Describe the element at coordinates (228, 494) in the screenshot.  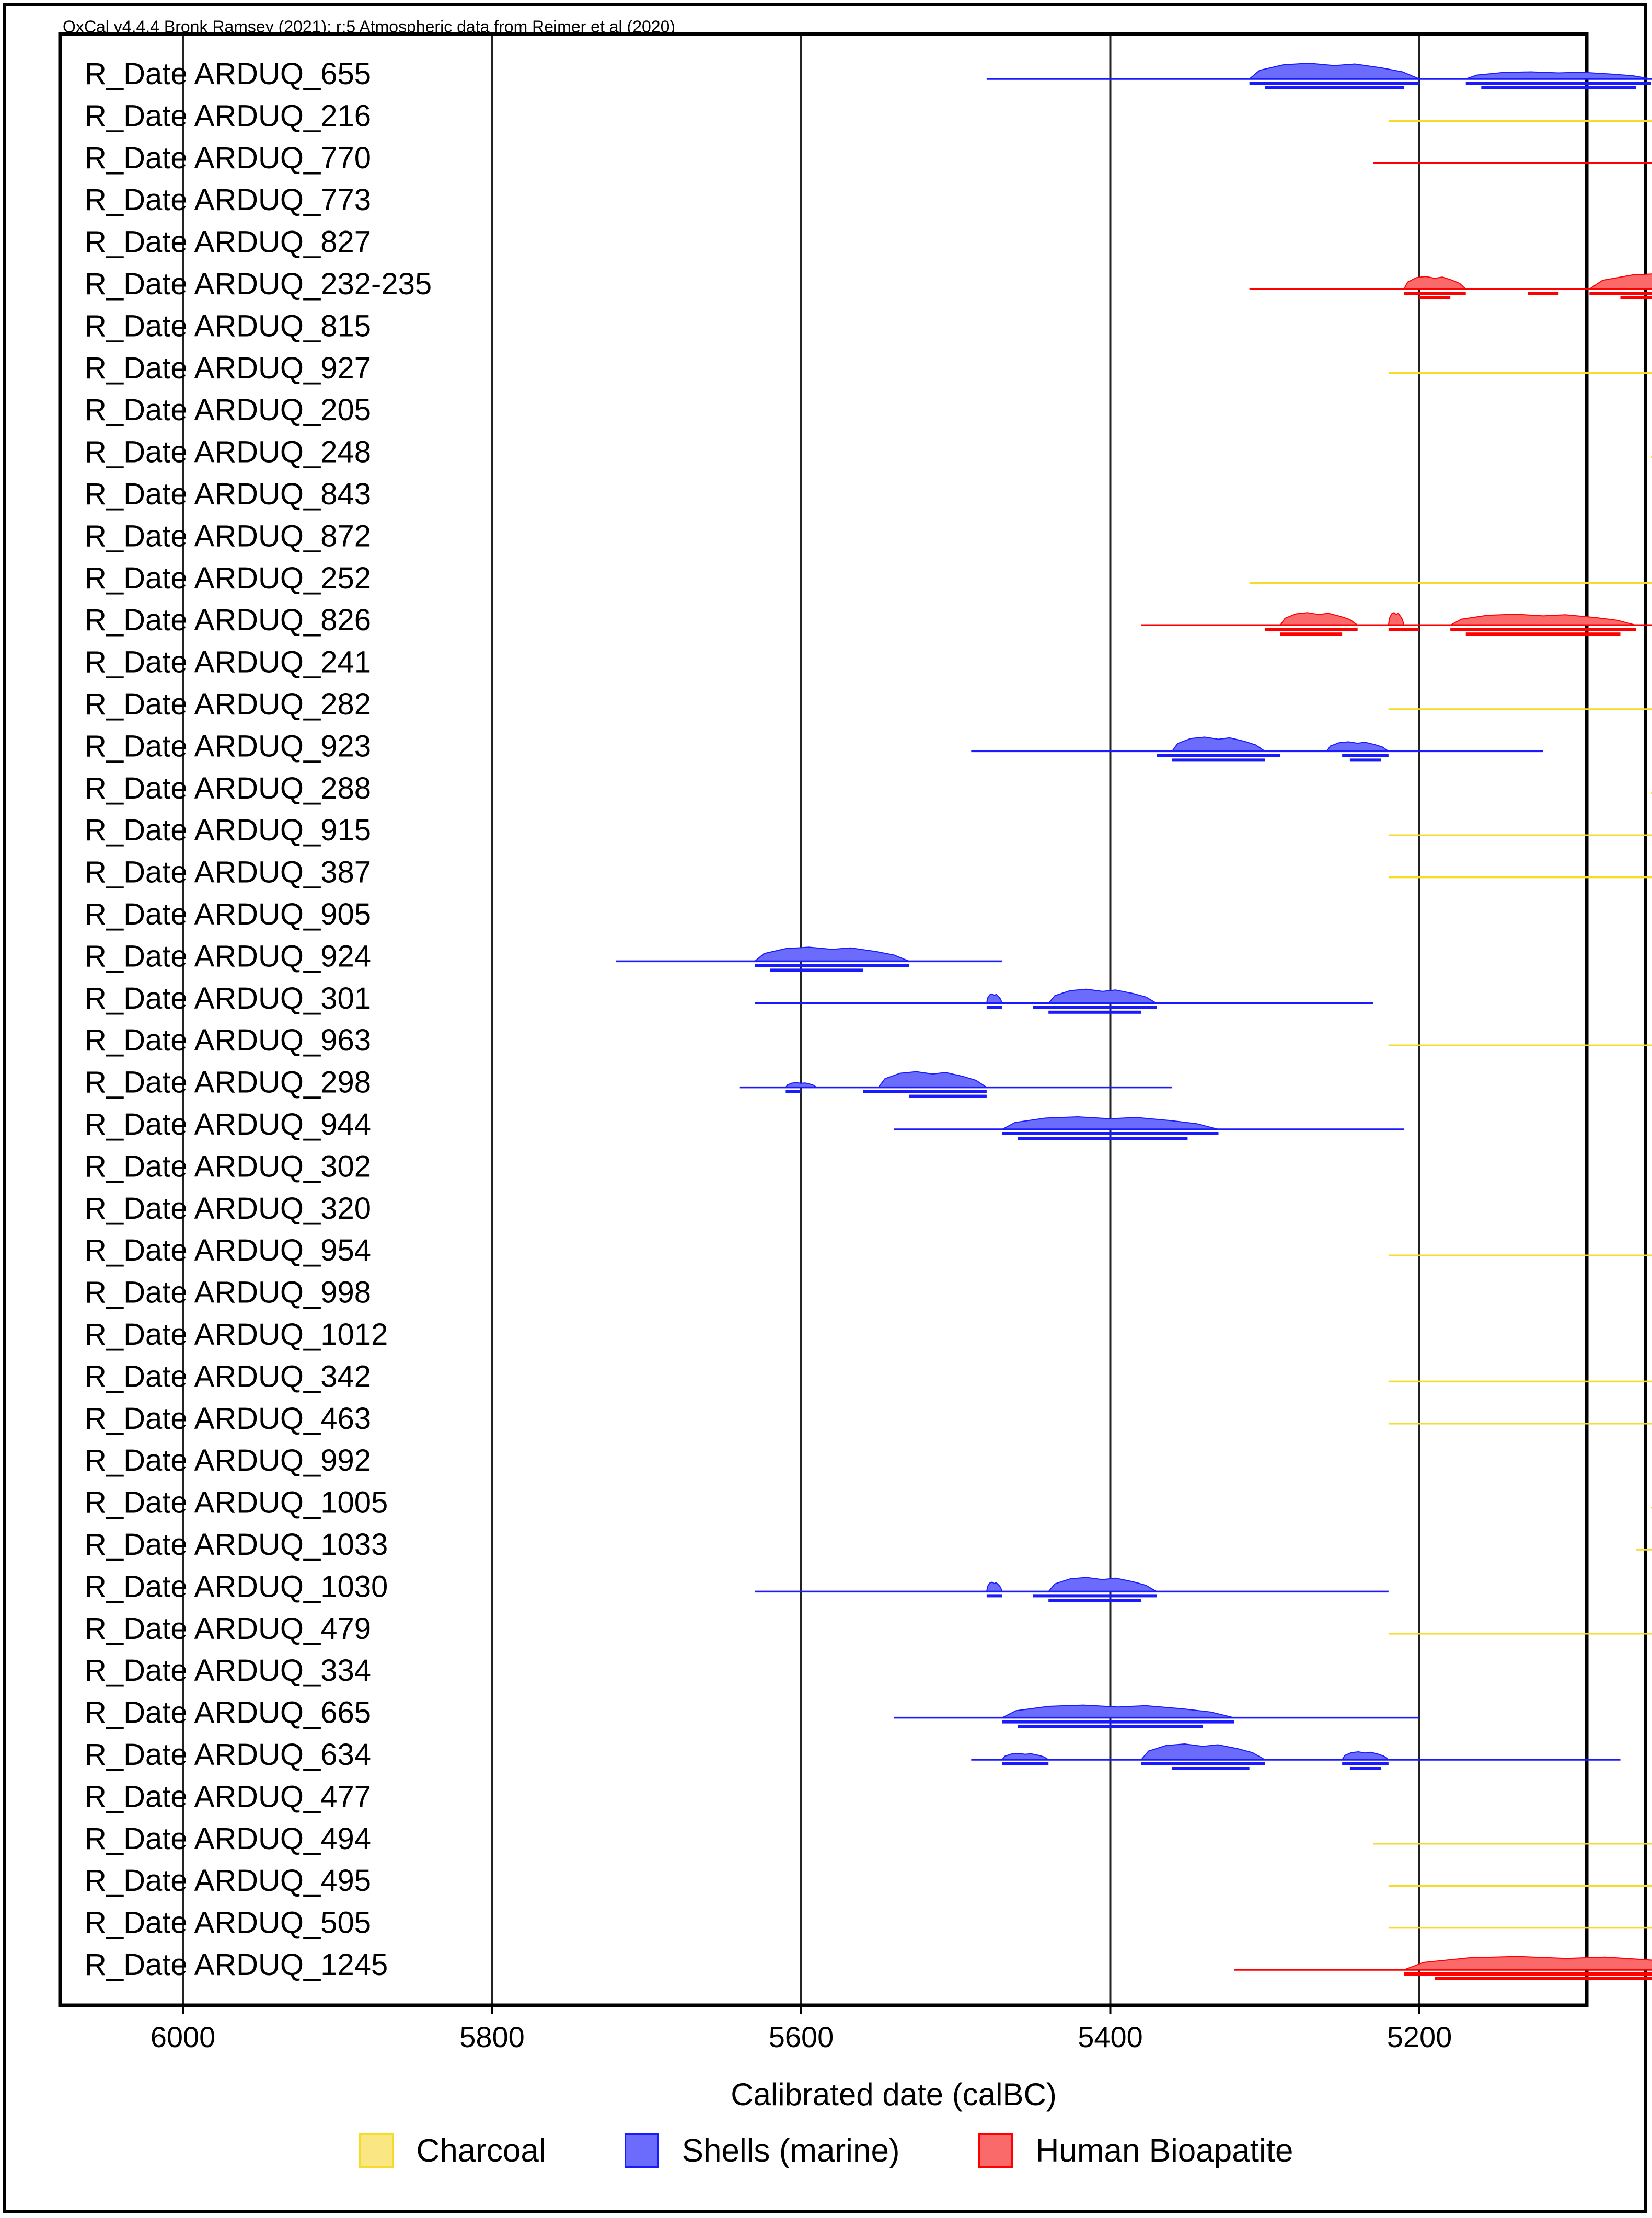
I see `sample-label: R_Date ARDUQ_843` at that location.